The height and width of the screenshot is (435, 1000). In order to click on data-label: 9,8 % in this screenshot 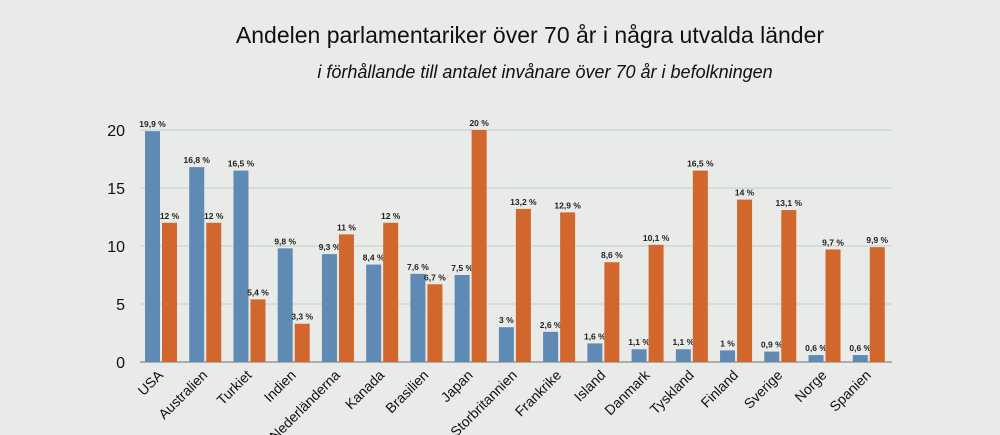, I will do `click(285, 241)`.